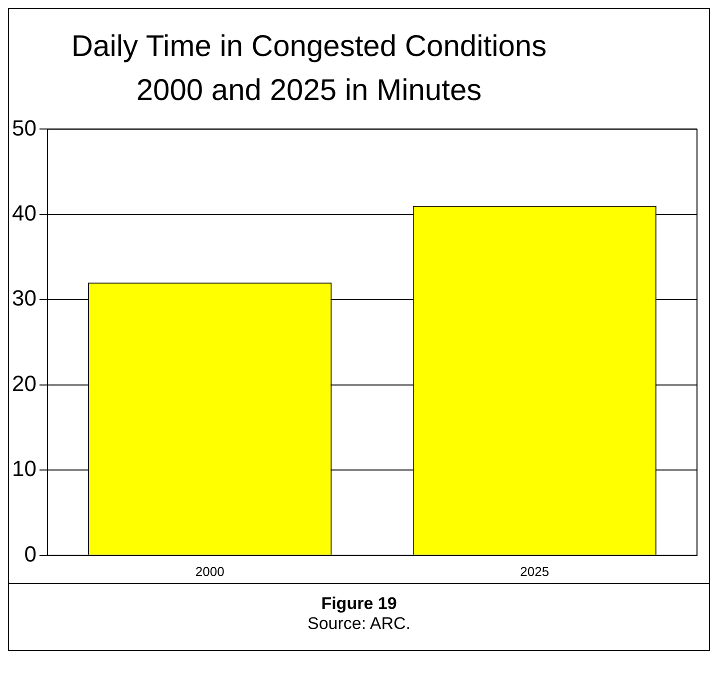  What do you see at coordinates (24, 469) in the screenshot?
I see `y-tick-label: 10` at bounding box center [24, 469].